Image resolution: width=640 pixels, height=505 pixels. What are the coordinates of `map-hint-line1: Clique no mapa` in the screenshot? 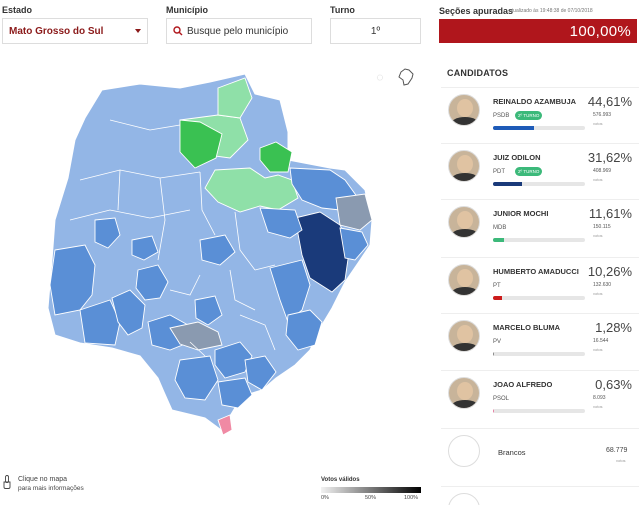 It's located at (43, 479).